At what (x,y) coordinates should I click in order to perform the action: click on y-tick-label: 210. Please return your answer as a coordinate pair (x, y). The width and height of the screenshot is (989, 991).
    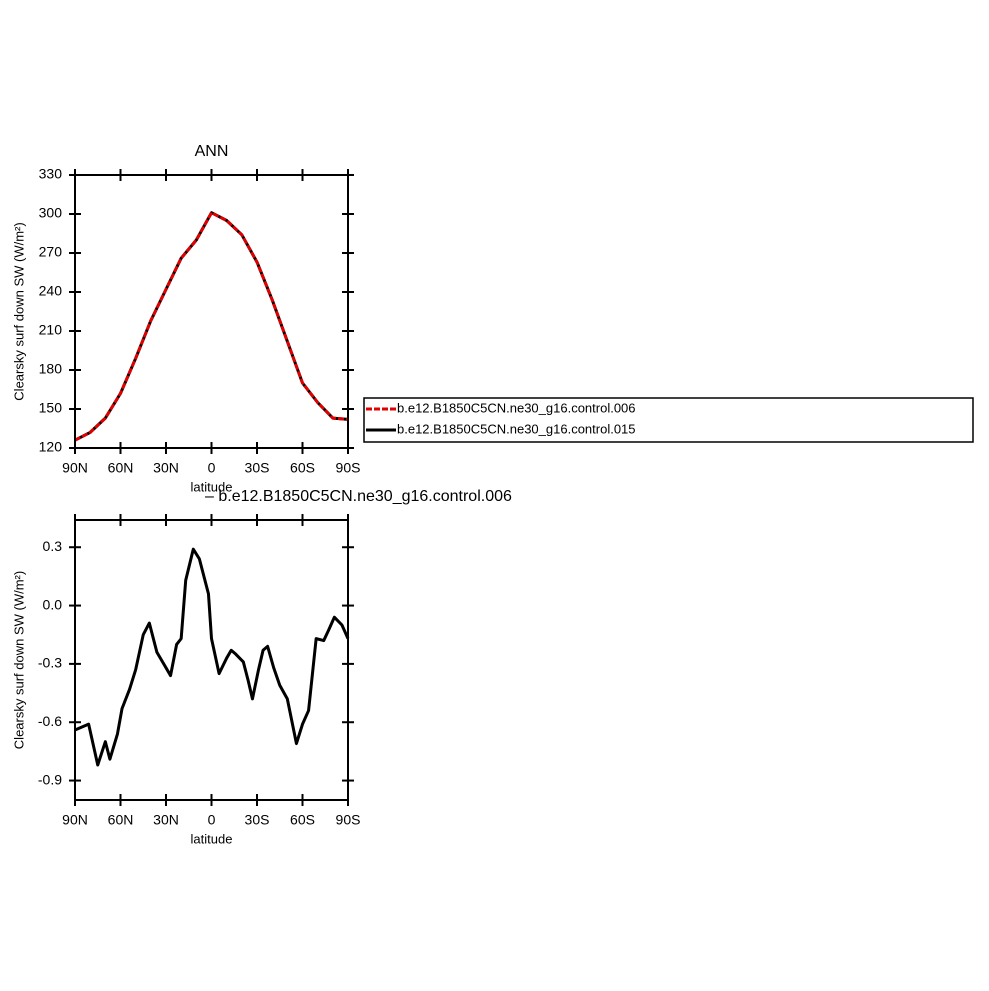
    Looking at the image, I should click on (51, 330).